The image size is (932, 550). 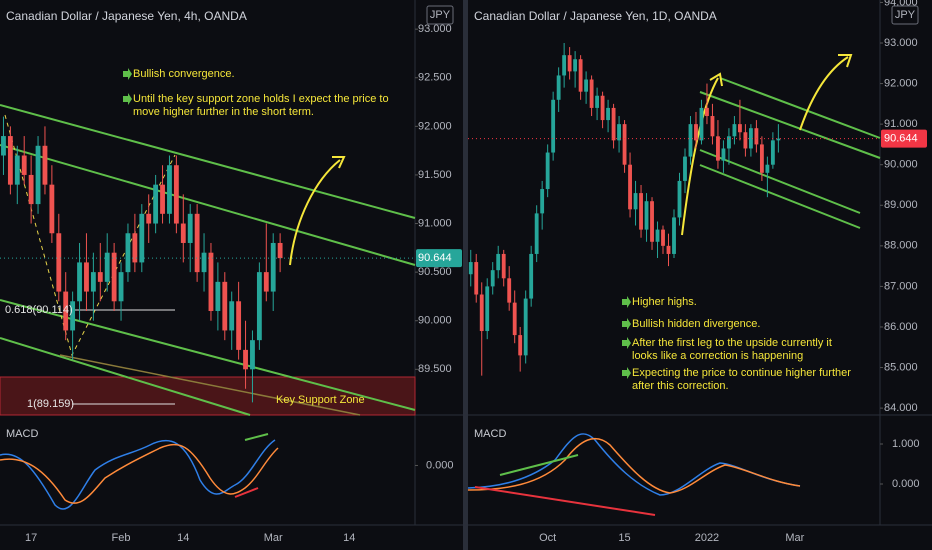 I want to click on signal-line, so click(x=634, y=466).